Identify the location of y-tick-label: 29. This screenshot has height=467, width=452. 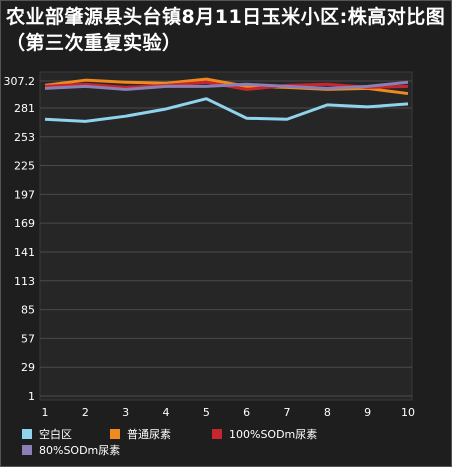
(28, 367).